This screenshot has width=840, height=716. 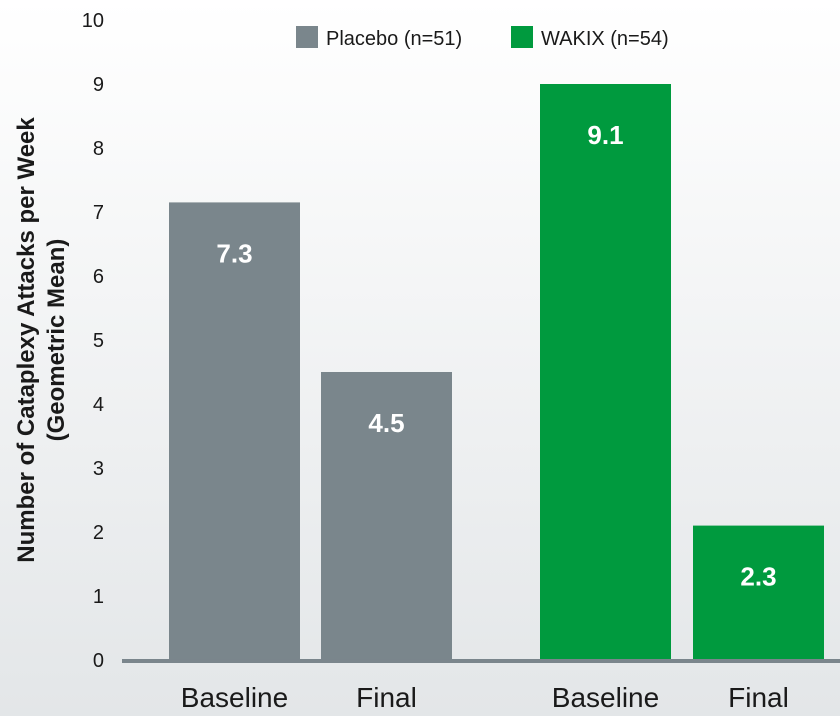 I want to click on bar-data-label: 9.1, so click(x=605, y=135).